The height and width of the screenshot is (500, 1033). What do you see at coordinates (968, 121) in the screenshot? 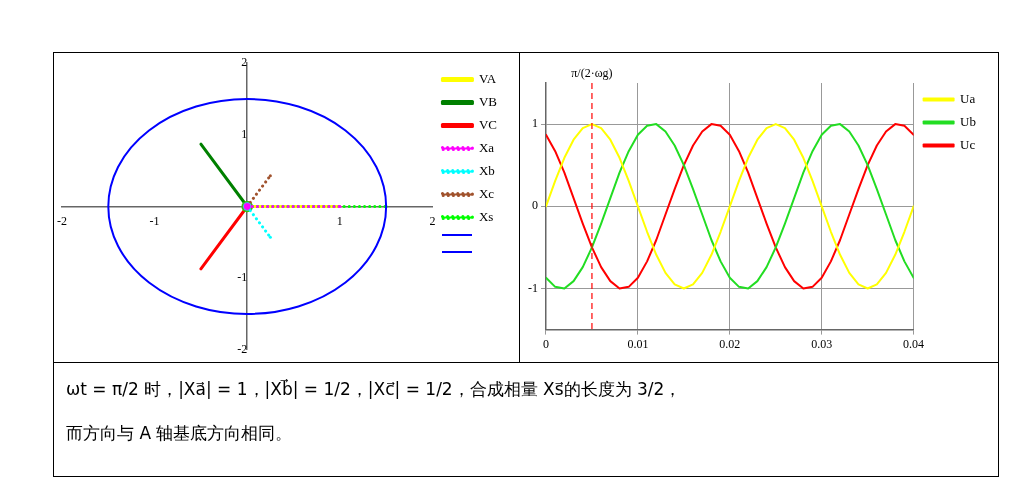
I see `legend-label: Ub` at bounding box center [968, 121].